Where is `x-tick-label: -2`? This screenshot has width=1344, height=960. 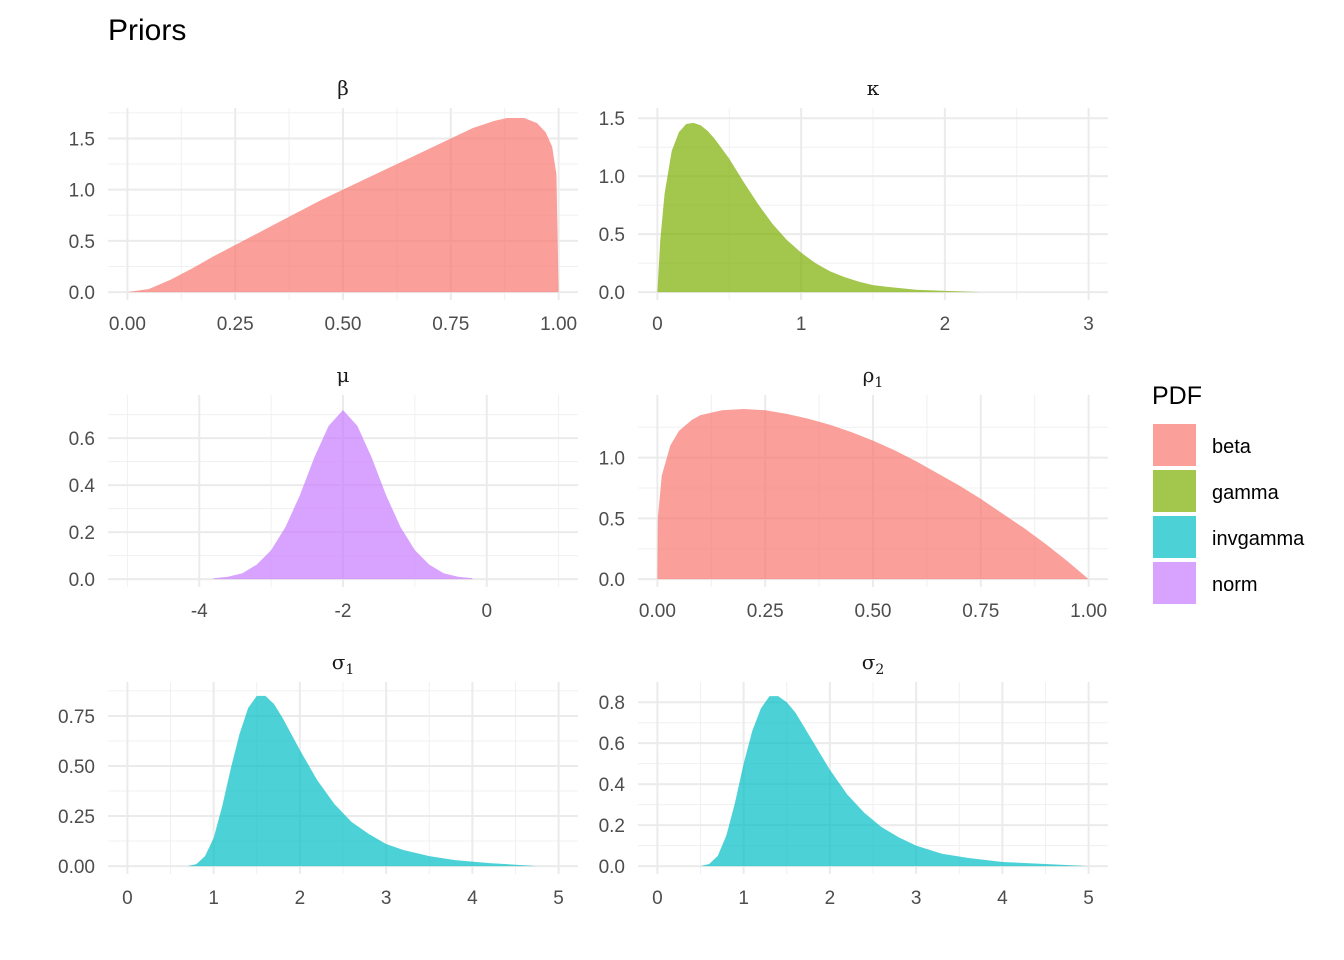
x-tick-label: -2 is located at coordinates (343, 611).